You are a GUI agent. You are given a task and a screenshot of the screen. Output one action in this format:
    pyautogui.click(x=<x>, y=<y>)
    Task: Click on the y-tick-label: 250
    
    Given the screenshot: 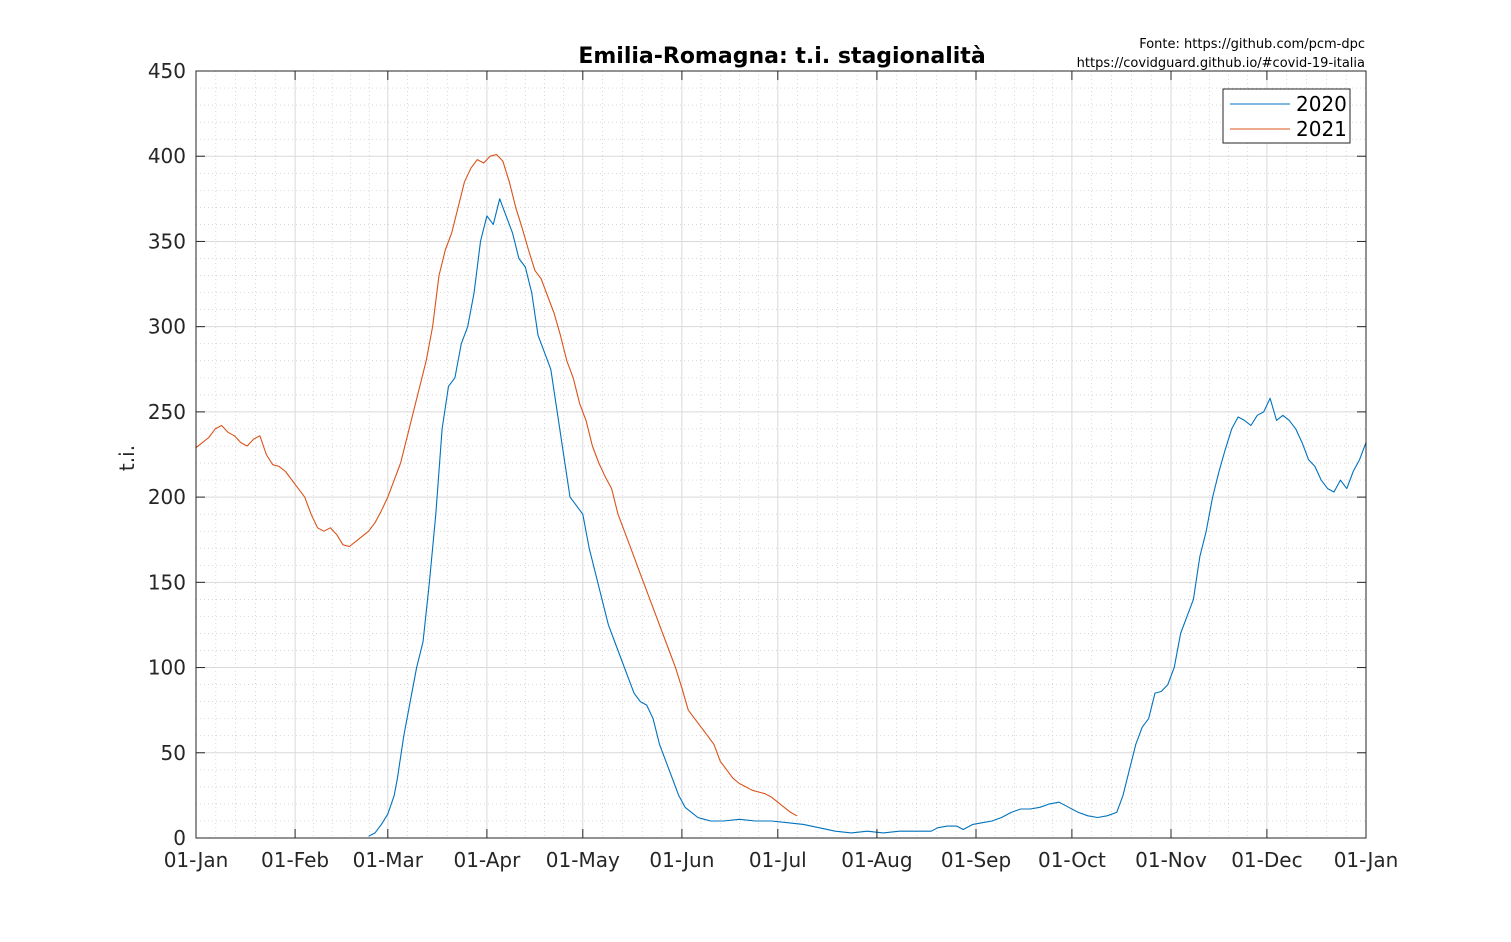 What is the action you would take?
    pyautogui.click(x=167, y=412)
    